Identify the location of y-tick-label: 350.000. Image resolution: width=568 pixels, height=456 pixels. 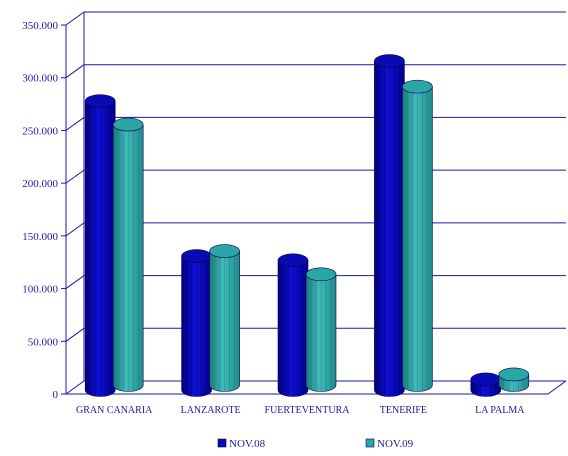
(40, 26).